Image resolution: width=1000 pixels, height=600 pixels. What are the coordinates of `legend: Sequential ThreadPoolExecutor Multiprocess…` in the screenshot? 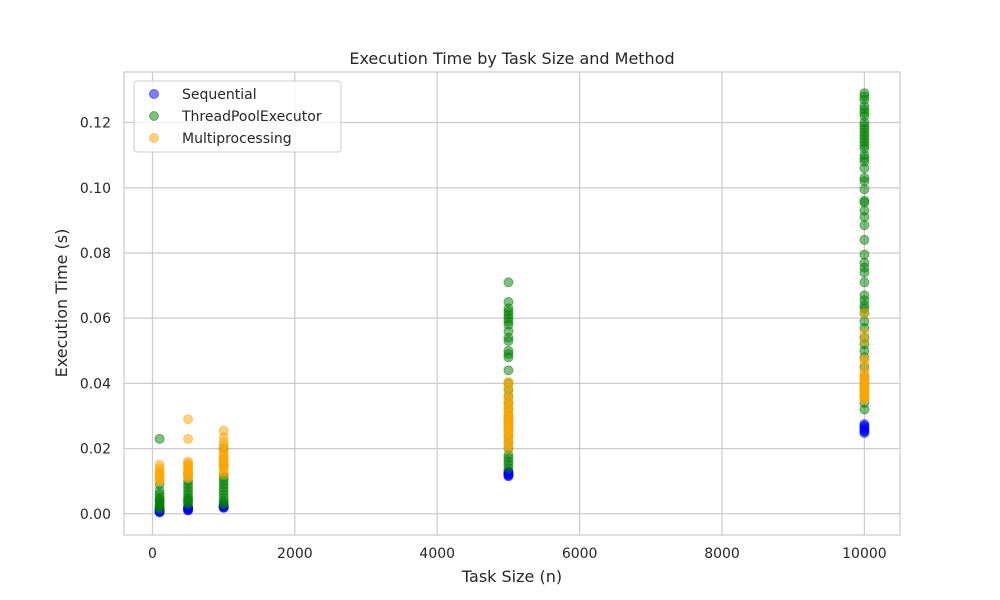 It's located at (237, 116).